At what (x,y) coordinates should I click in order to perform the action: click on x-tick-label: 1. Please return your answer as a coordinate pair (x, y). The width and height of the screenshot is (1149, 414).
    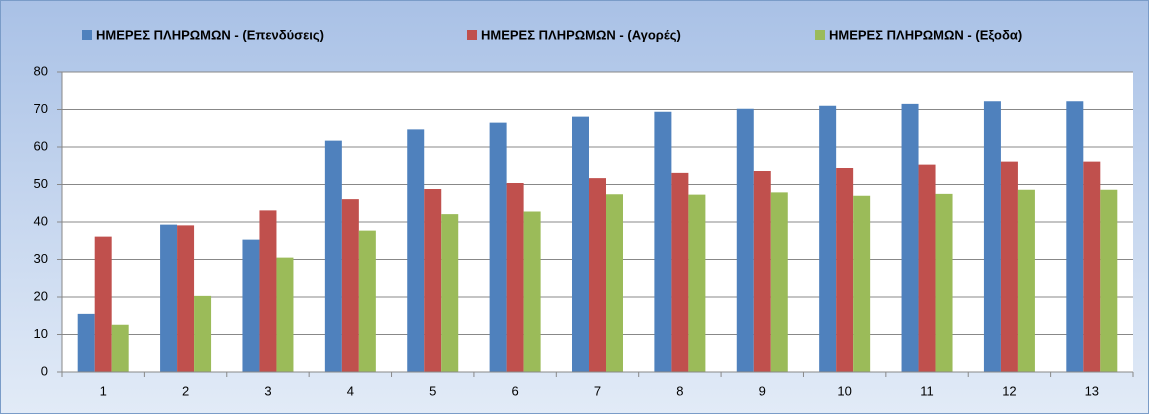
    Looking at the image, I should click on (103, 390).